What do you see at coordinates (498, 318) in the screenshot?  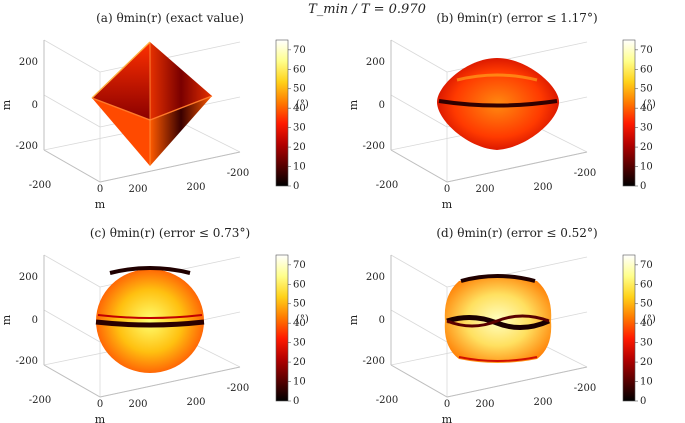 I see `surface-cushion` at bounding box center [498, 318].